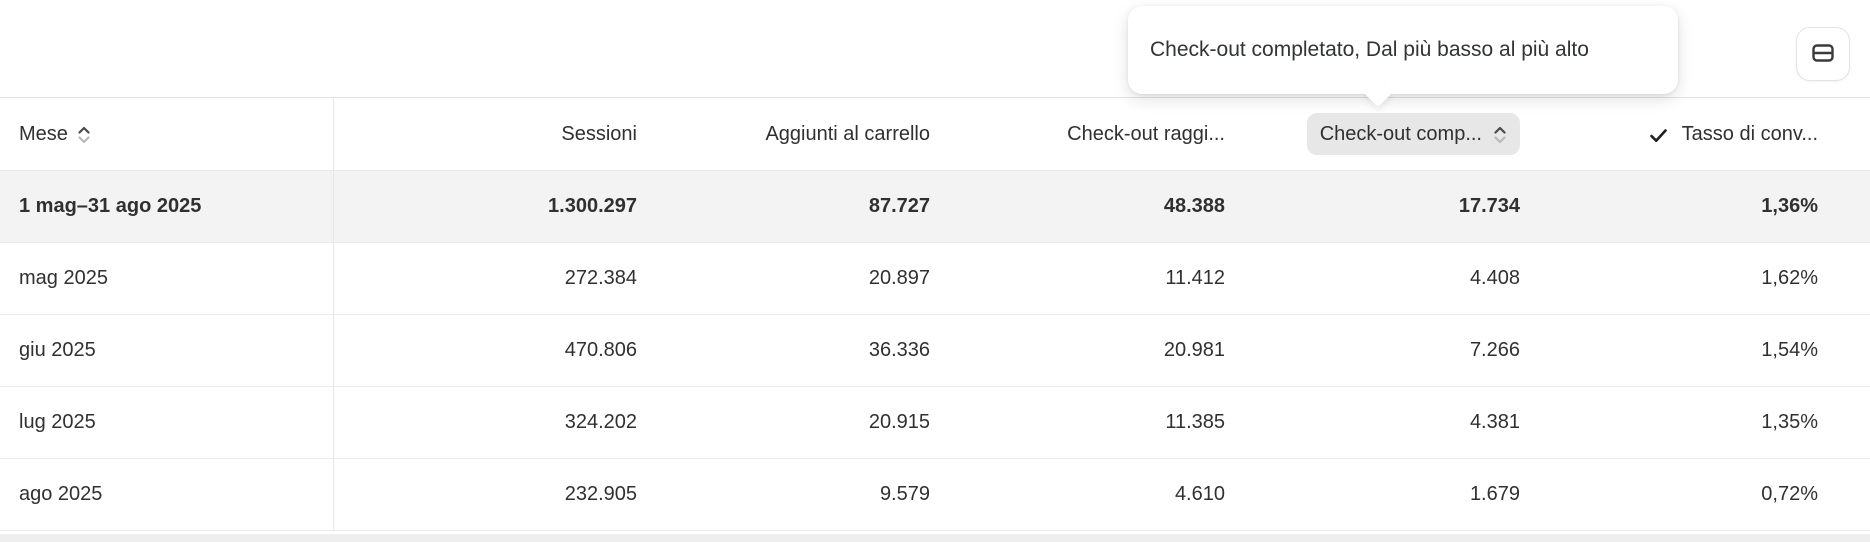 This screenshot has height=542, width=1870. I want to click on cell-value: 470.806, so click(600, 350).